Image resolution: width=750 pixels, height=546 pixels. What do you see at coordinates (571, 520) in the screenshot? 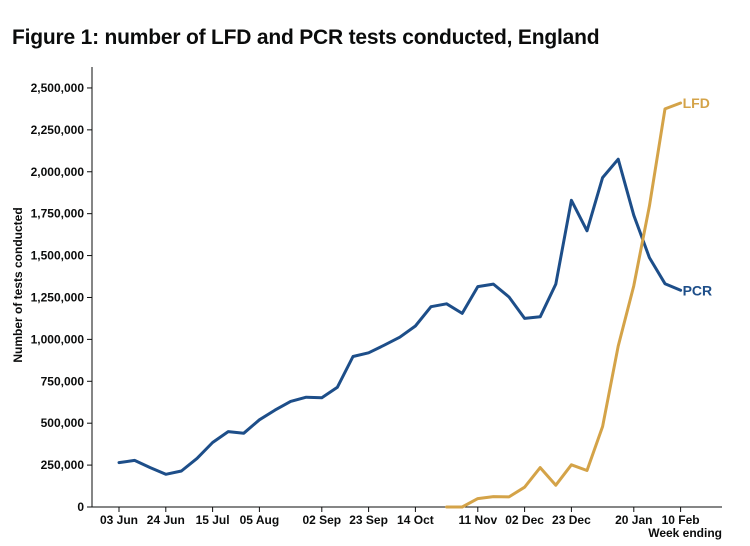
I see `x-tick-label: 23 Dec` at bounding box center [571, 520].